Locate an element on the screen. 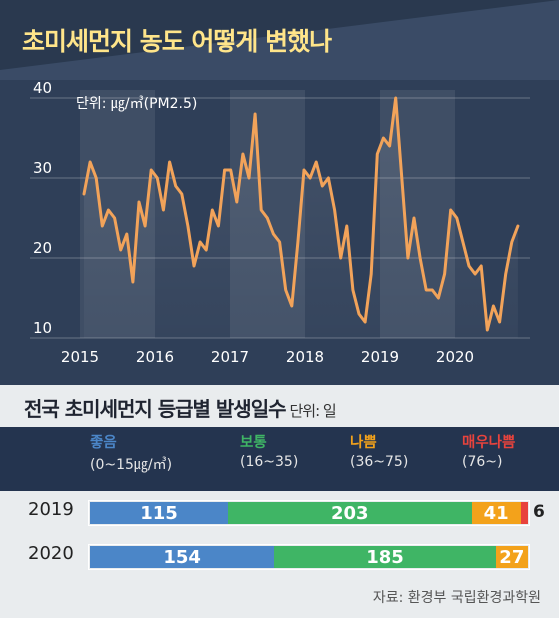 Image resolution: width=559 pixels, height=618 pixels. chart-unit-label: 단위: ㎍/㎥(PM2.5) is located at coordinates (137, 104).